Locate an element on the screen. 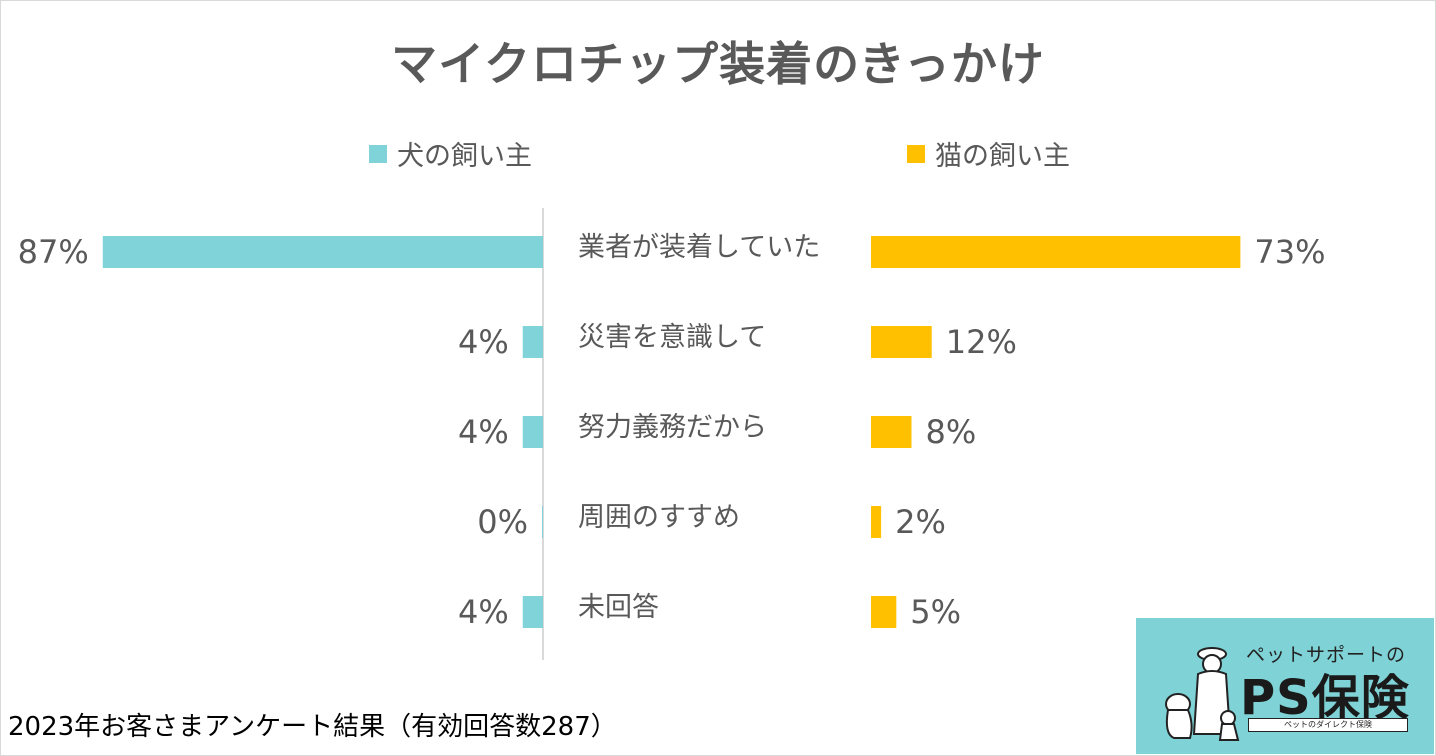 This screenshot has height=756, width=1436. chart-title: マイクロチップ装着のきっかけ is located at coordinates (718, 64).